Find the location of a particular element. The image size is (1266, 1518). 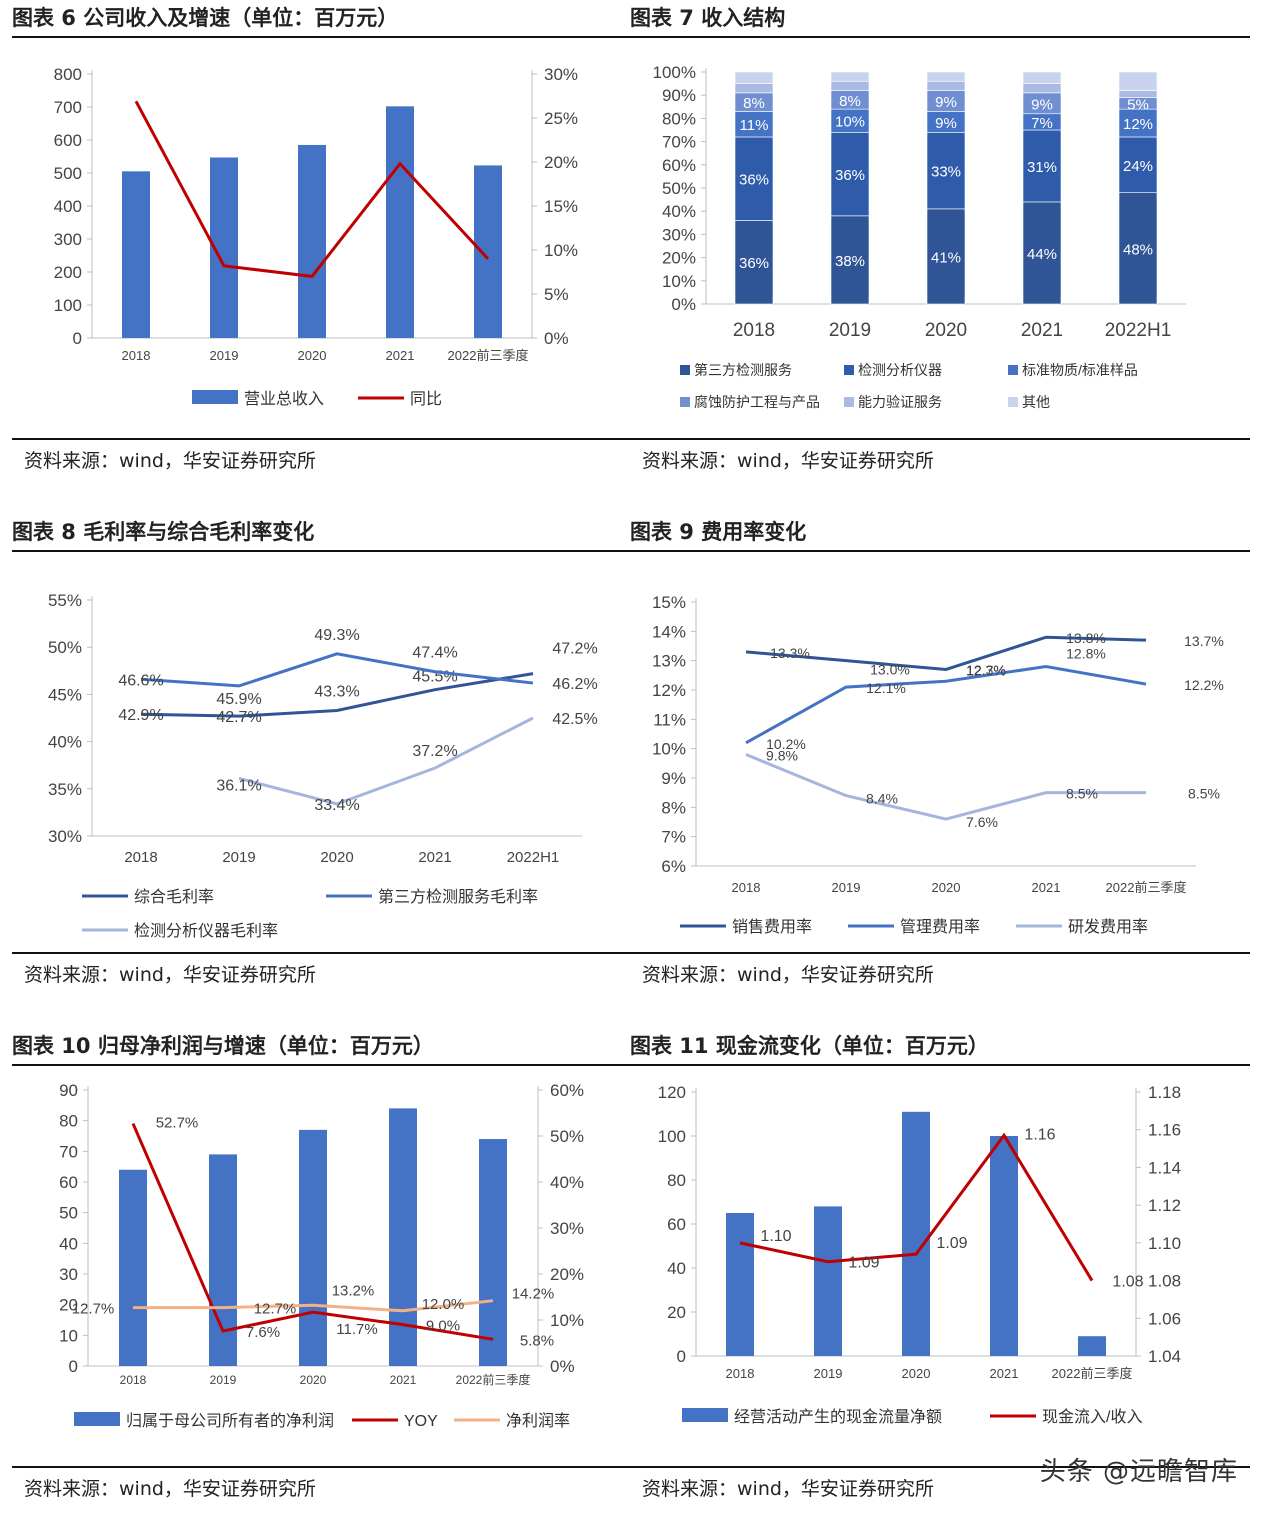

legend-label: 其他 is located at coordinates (1036, 402).